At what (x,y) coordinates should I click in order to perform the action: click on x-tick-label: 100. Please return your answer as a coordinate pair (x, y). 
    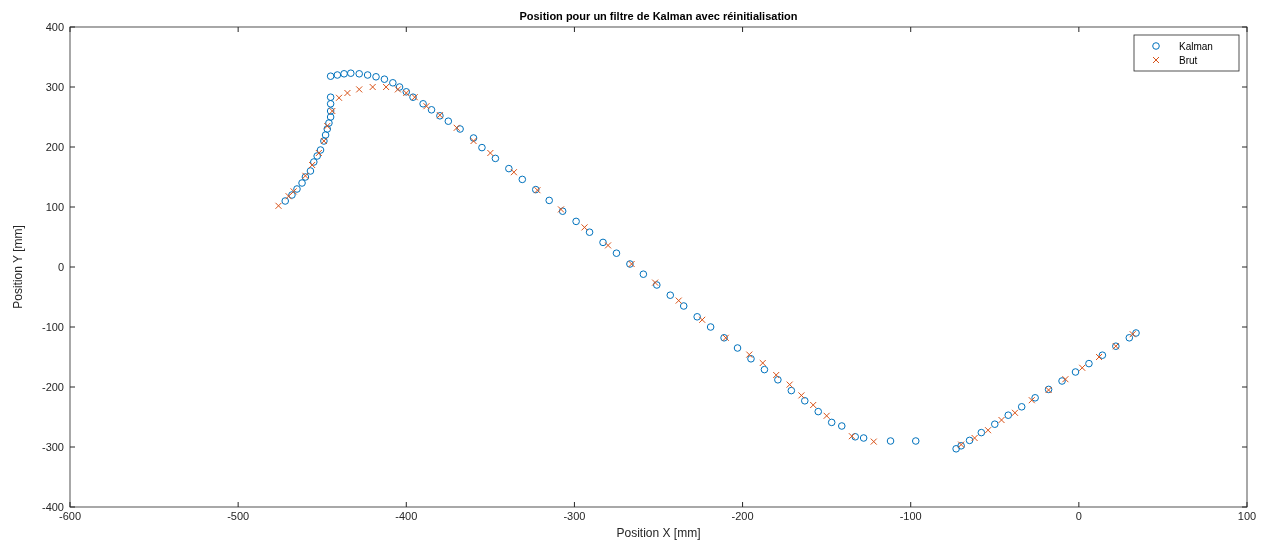
    Looking at the image, I should click on (1247, 516).